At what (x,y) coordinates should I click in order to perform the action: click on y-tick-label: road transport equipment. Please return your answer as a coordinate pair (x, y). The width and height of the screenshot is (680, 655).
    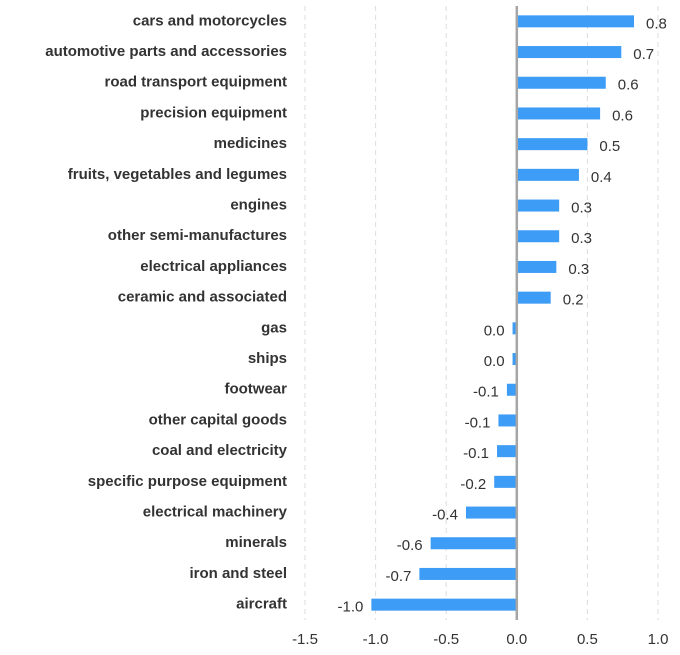
    Looking at the image, I should click on (195, 82).